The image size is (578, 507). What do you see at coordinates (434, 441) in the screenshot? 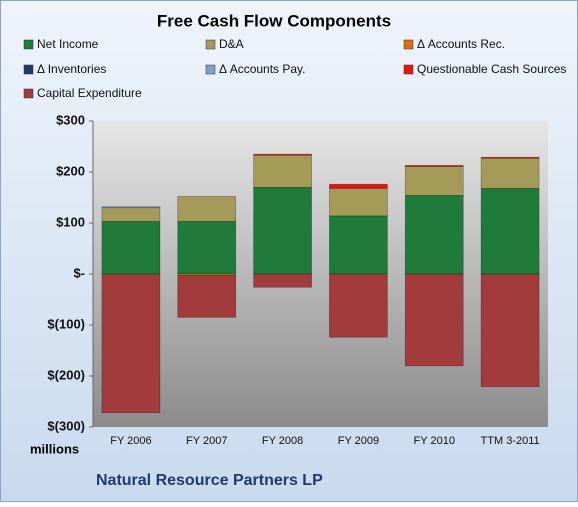
I see `x-tick-label: FY 2010` at bounding box center [434, 441].